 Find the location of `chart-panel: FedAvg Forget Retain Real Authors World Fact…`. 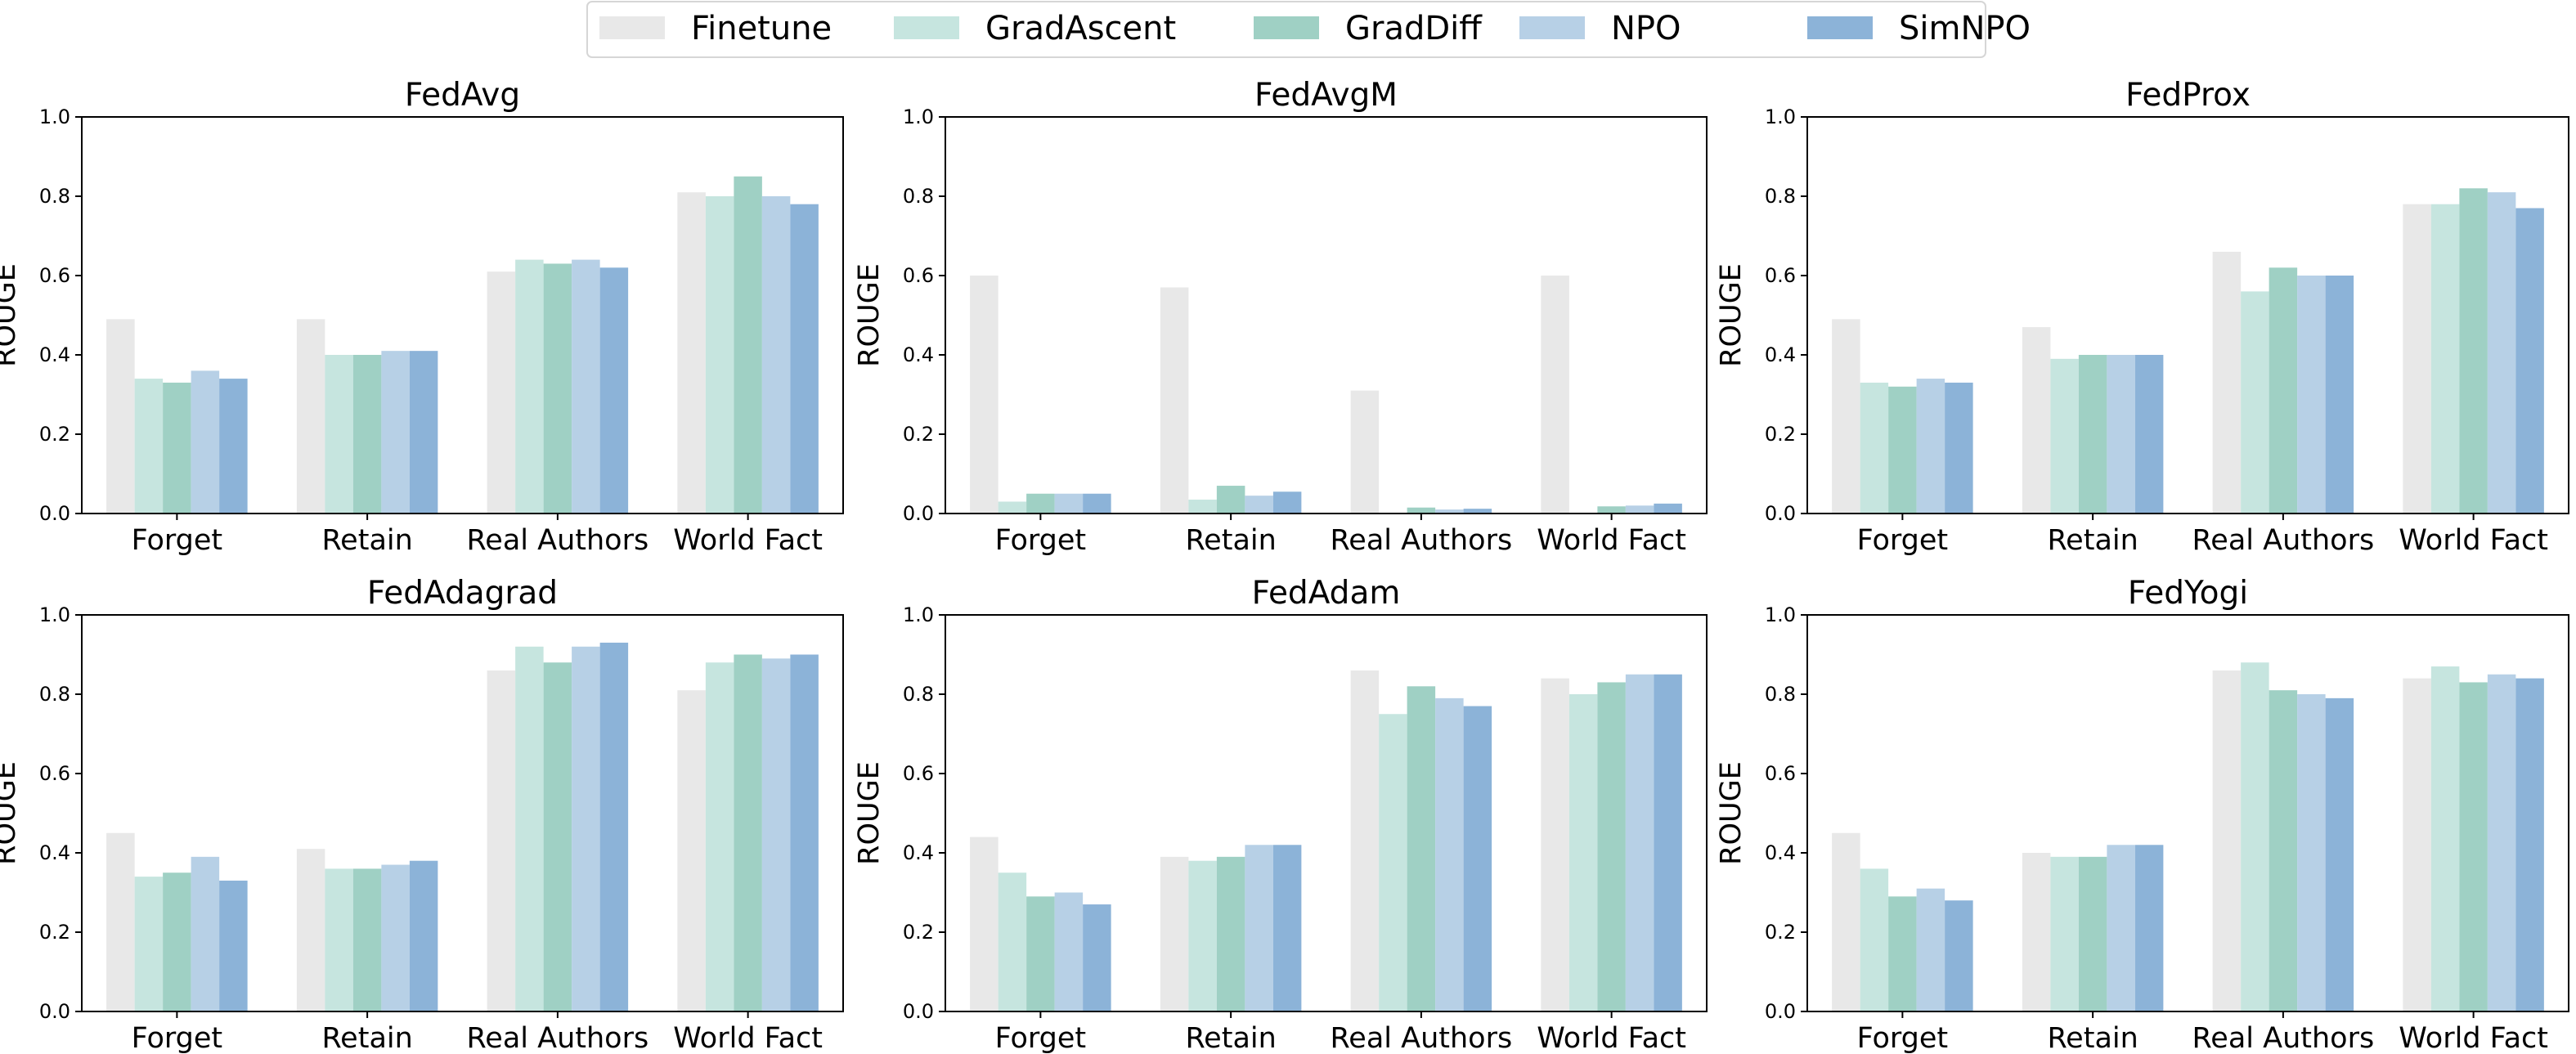

chart-panel: FedAvg Forget Retain Real Authors World Fact… is located at coordinates (422, 317).